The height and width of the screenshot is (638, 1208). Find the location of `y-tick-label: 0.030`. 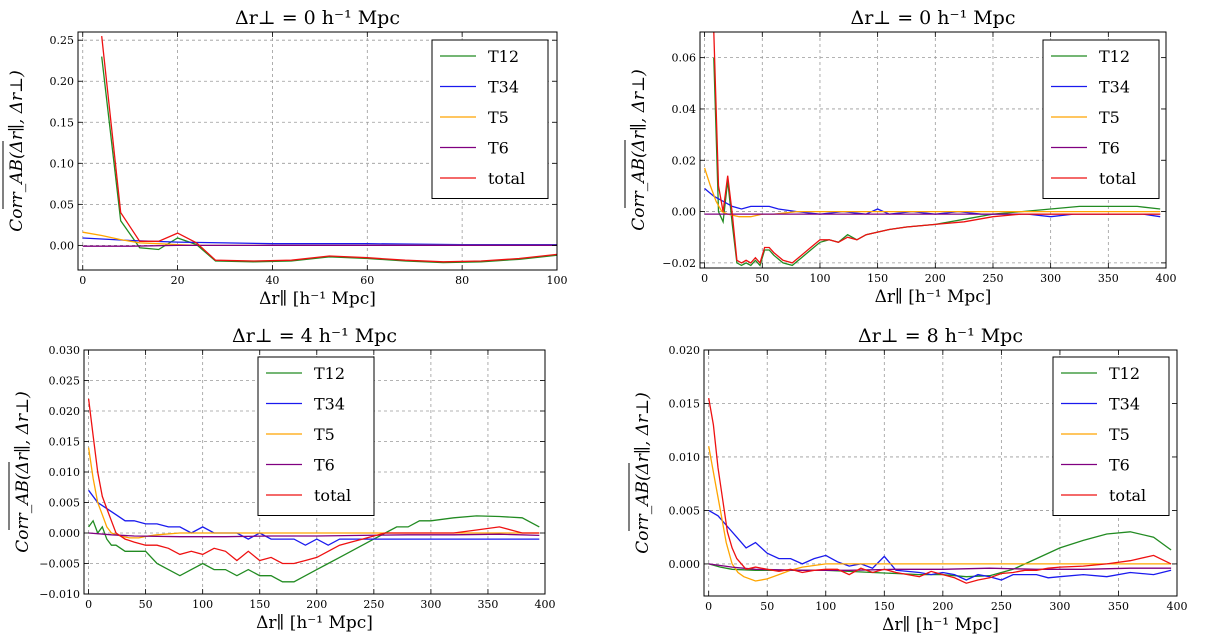

y-tick-label: 0.030 is located at coordinates (65, 350).